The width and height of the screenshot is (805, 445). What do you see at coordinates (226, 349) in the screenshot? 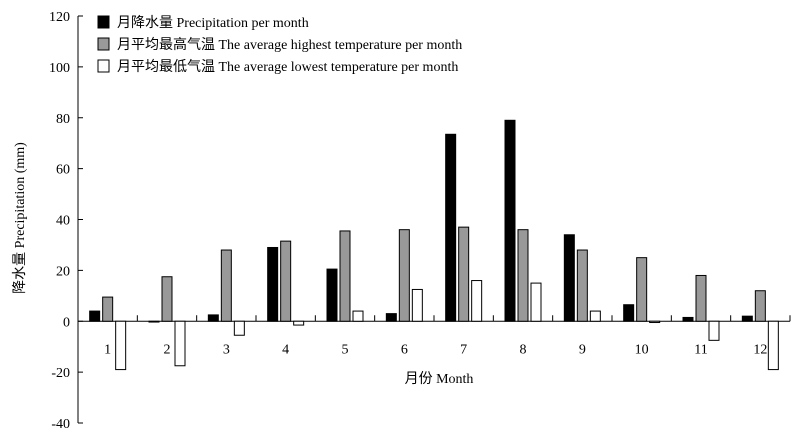
I see `x-tick-label: 3` at bounding box center [226, 349].